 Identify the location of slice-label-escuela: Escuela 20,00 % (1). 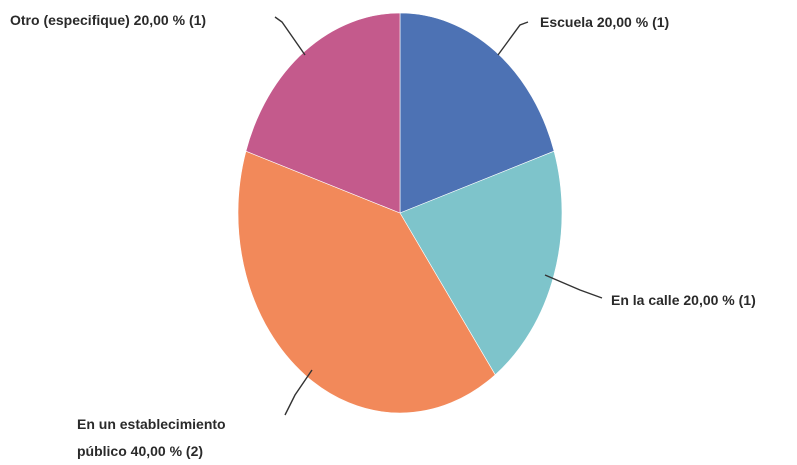
(604, 22).